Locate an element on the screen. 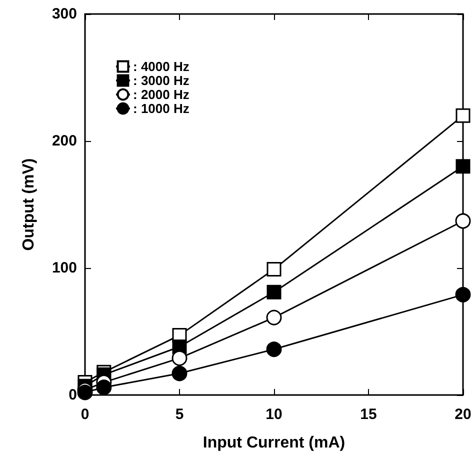 This screenshot has height=459, width=475. y-tick-label: 100 is located at coordinates (64, 268).